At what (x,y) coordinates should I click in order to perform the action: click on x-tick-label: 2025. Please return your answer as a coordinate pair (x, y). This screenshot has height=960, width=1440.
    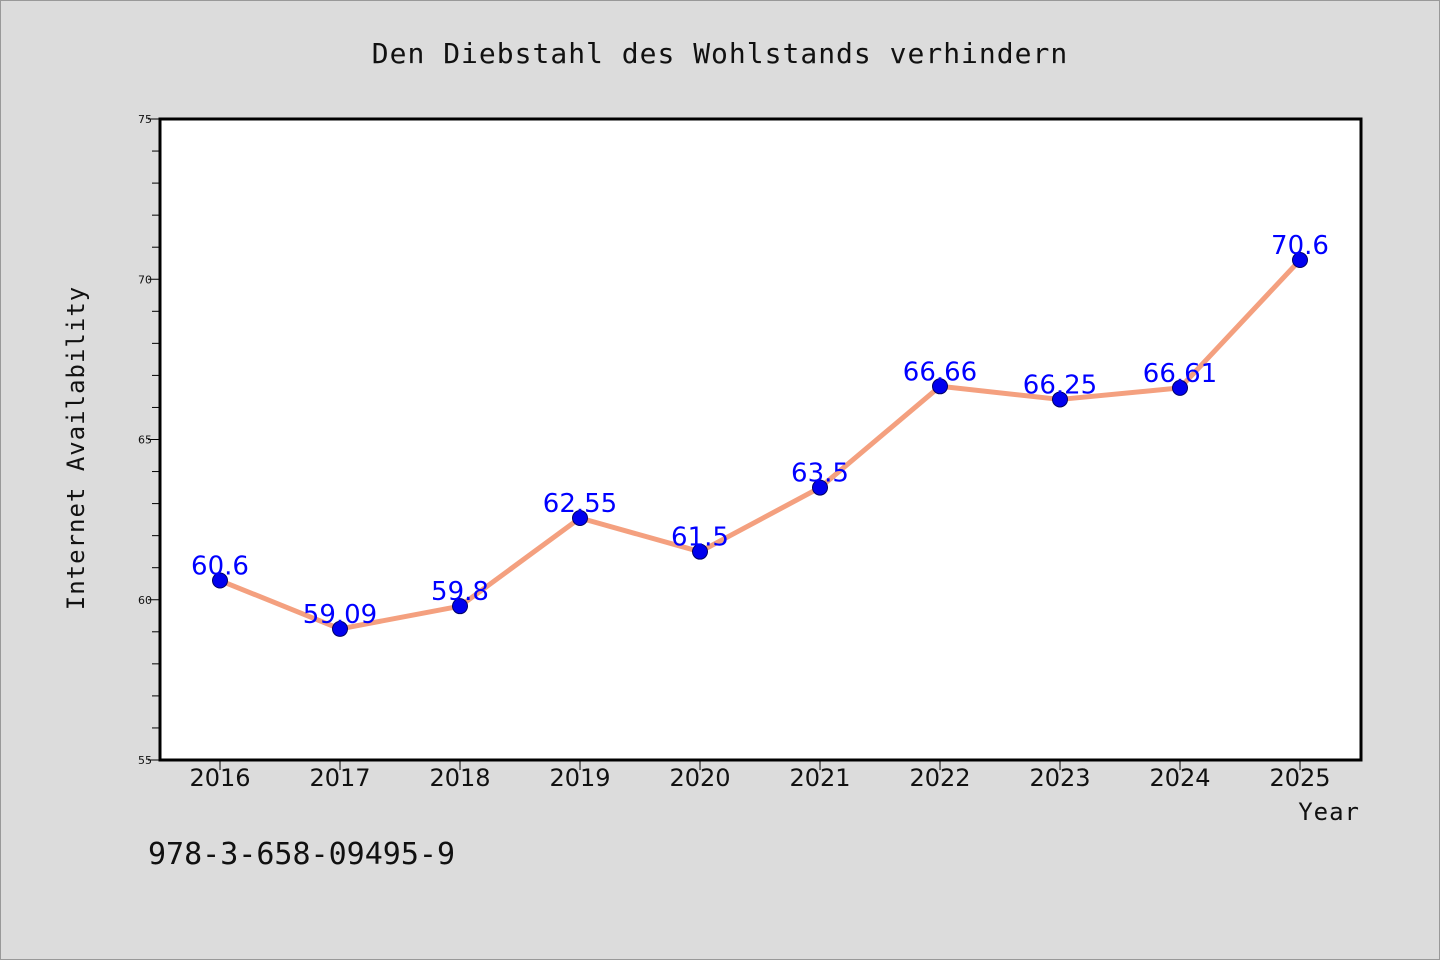
    Looking at the image, I should click on (1299, 778).